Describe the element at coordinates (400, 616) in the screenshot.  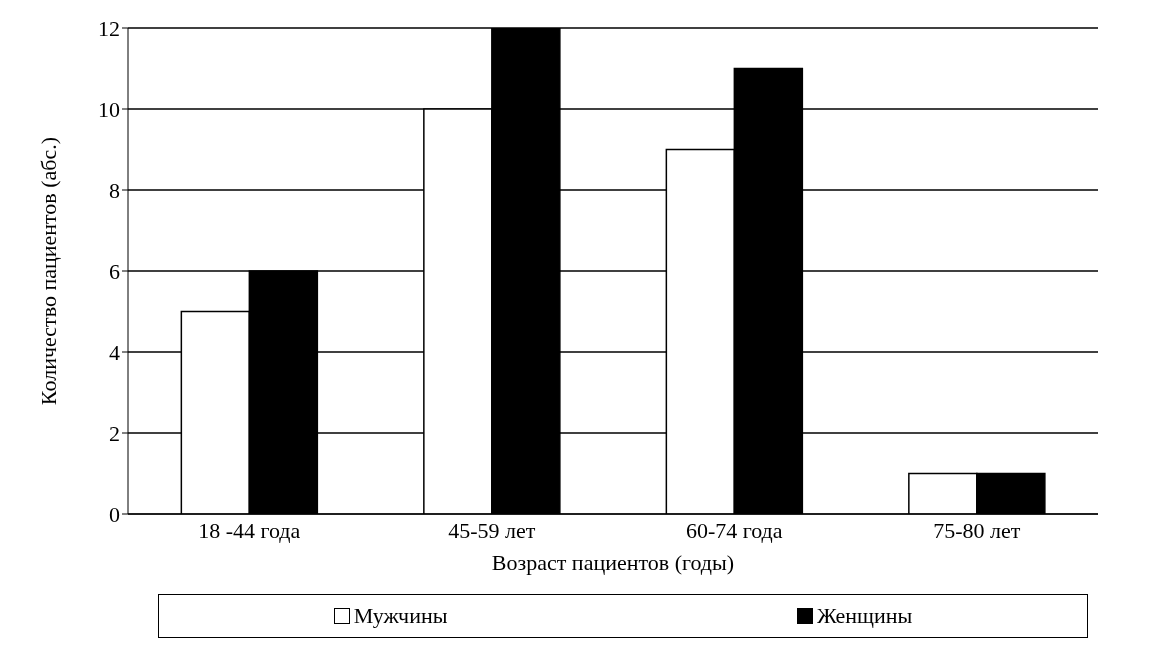
I see `legend-label: Мужчины` at that location.